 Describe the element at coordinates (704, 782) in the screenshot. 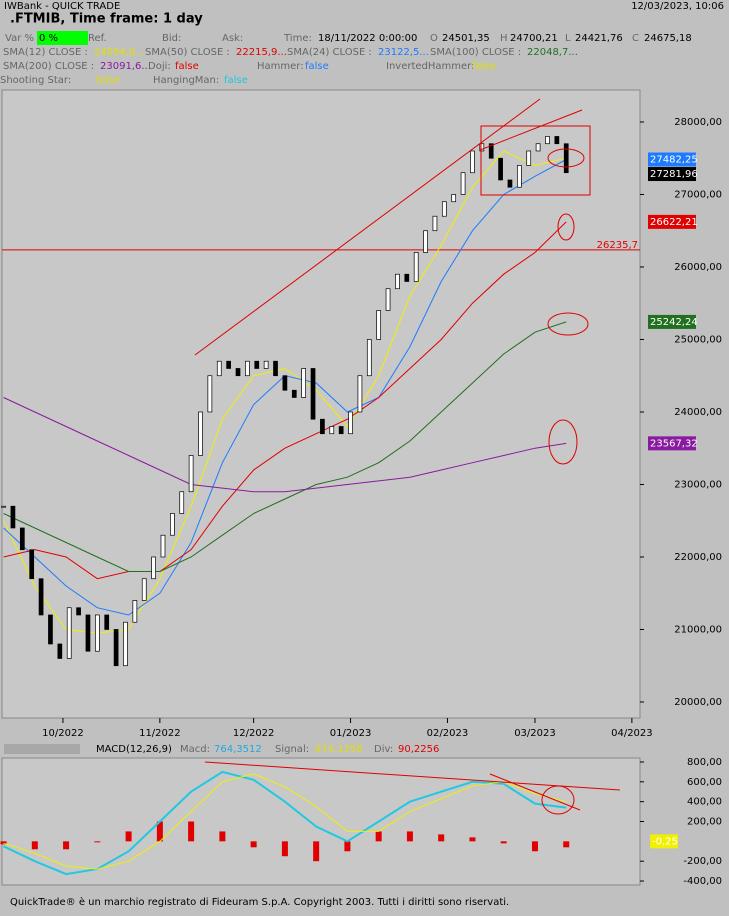

I see `y-tick-label: 600,00` at that location.